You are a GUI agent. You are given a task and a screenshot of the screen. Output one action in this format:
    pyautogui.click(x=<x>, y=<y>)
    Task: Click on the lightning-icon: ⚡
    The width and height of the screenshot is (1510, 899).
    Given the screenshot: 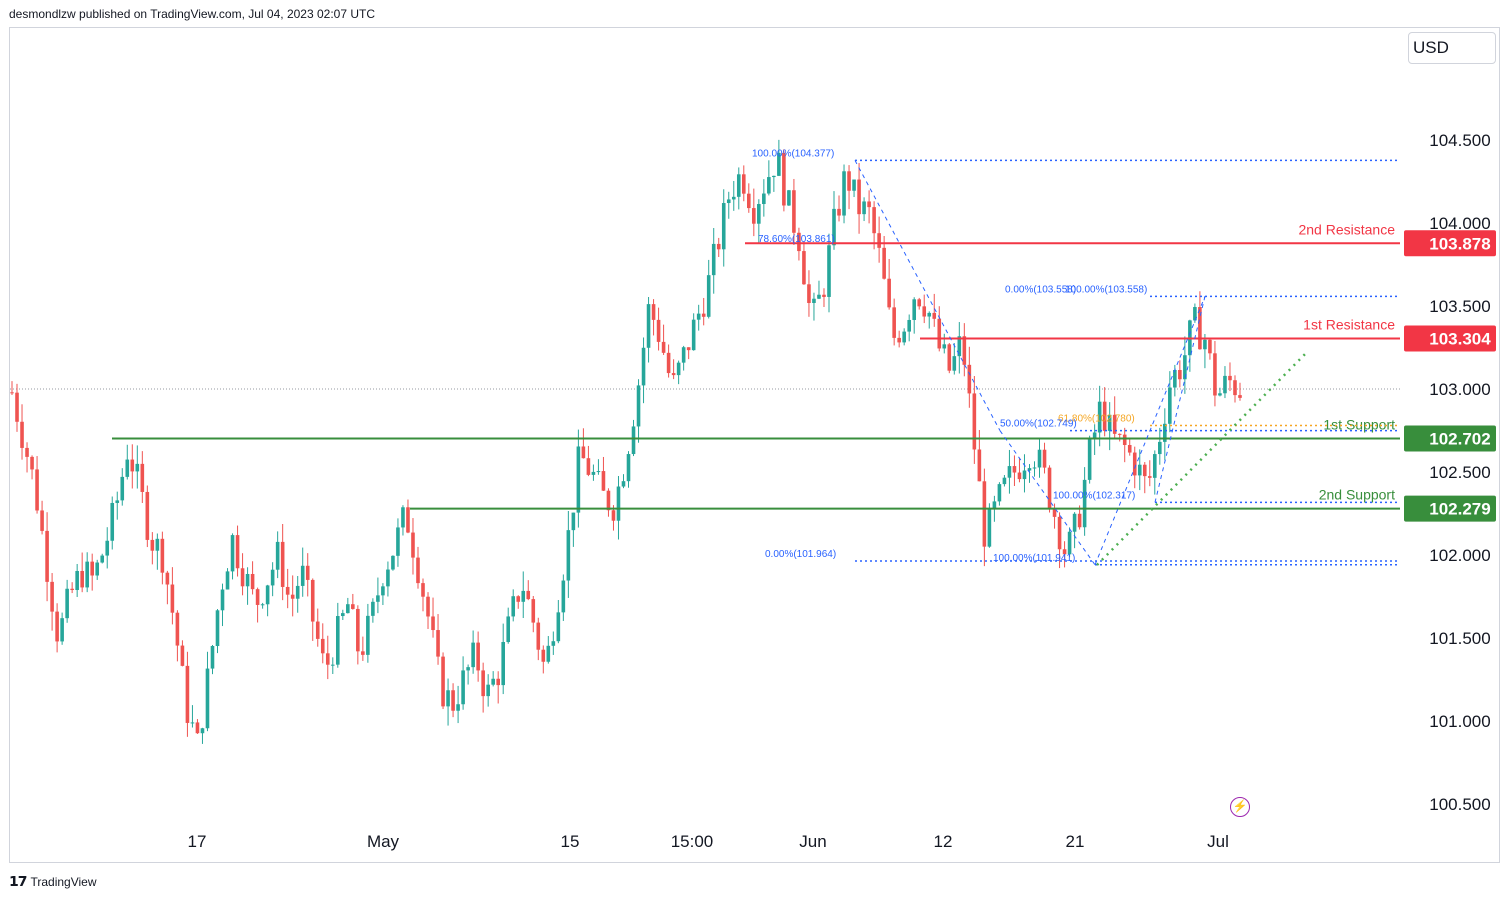 What is the action you would take?
    pyautogui.click(x=1240, y=807)
    